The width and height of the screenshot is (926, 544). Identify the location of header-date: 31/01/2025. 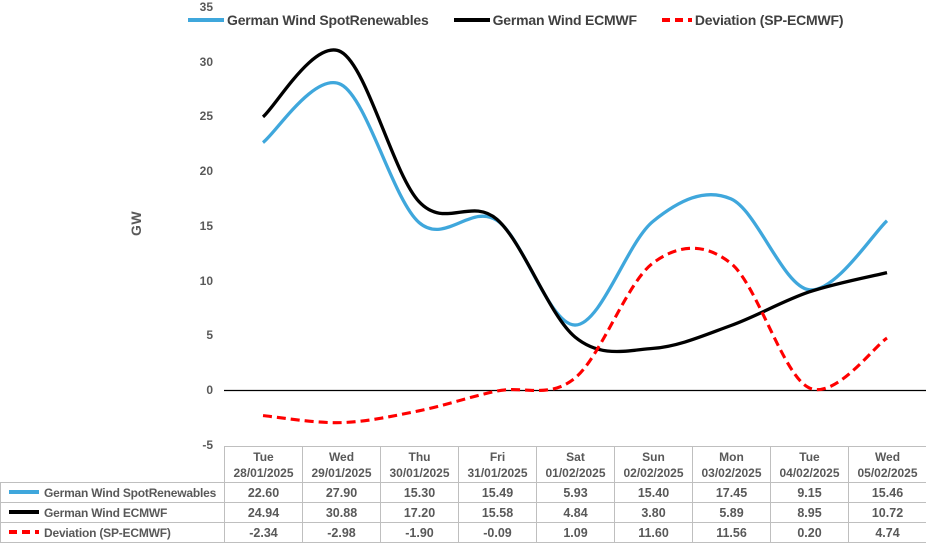
(497, 472).